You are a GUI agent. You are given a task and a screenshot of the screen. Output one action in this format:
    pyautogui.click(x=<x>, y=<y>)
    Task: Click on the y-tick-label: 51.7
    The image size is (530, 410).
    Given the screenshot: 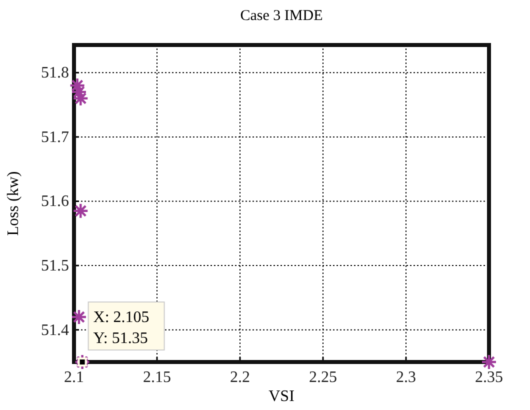 What is the action you would take?
    pyautogui.click(x=55, y=137)
    